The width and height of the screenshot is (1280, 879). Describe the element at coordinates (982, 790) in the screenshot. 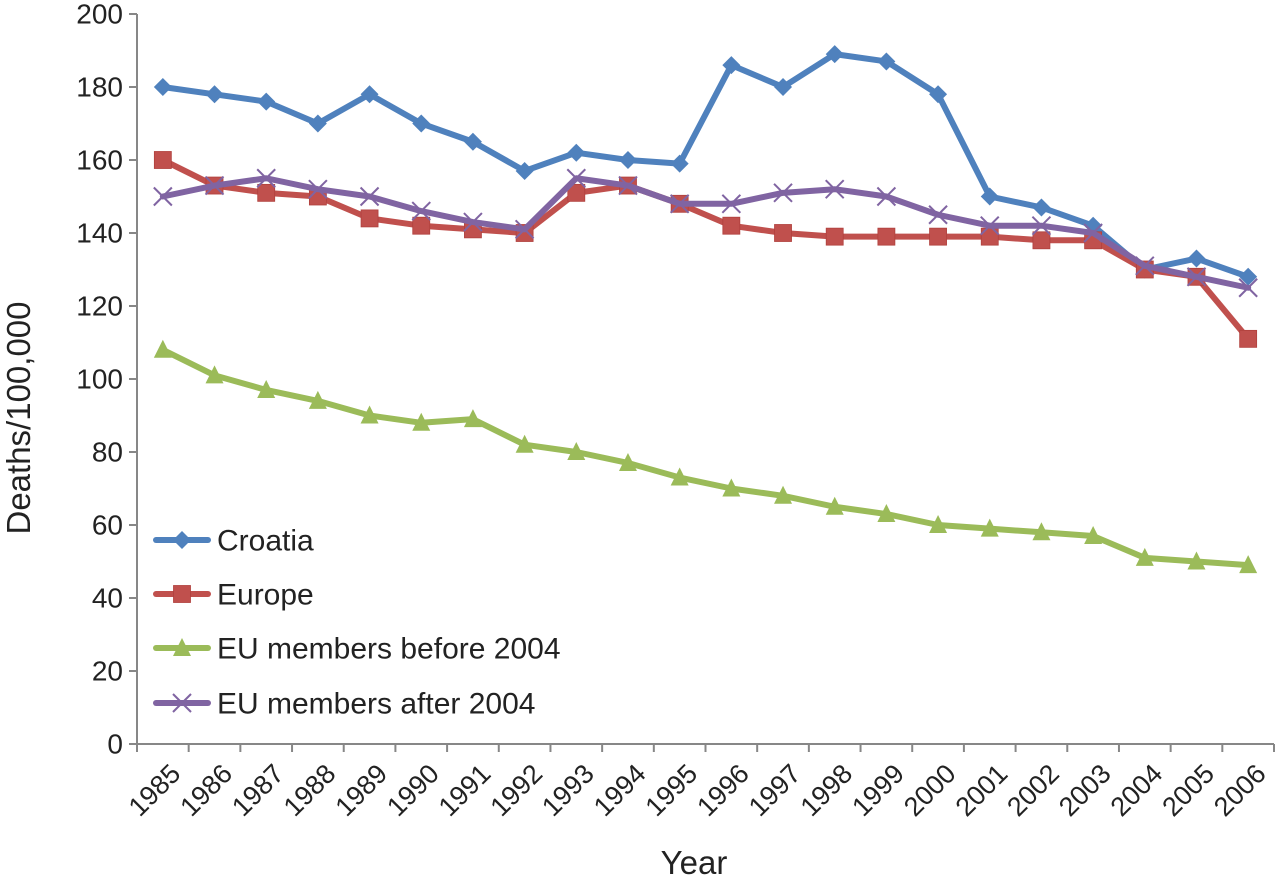

I see `x-tick-label: 2001` at that location.